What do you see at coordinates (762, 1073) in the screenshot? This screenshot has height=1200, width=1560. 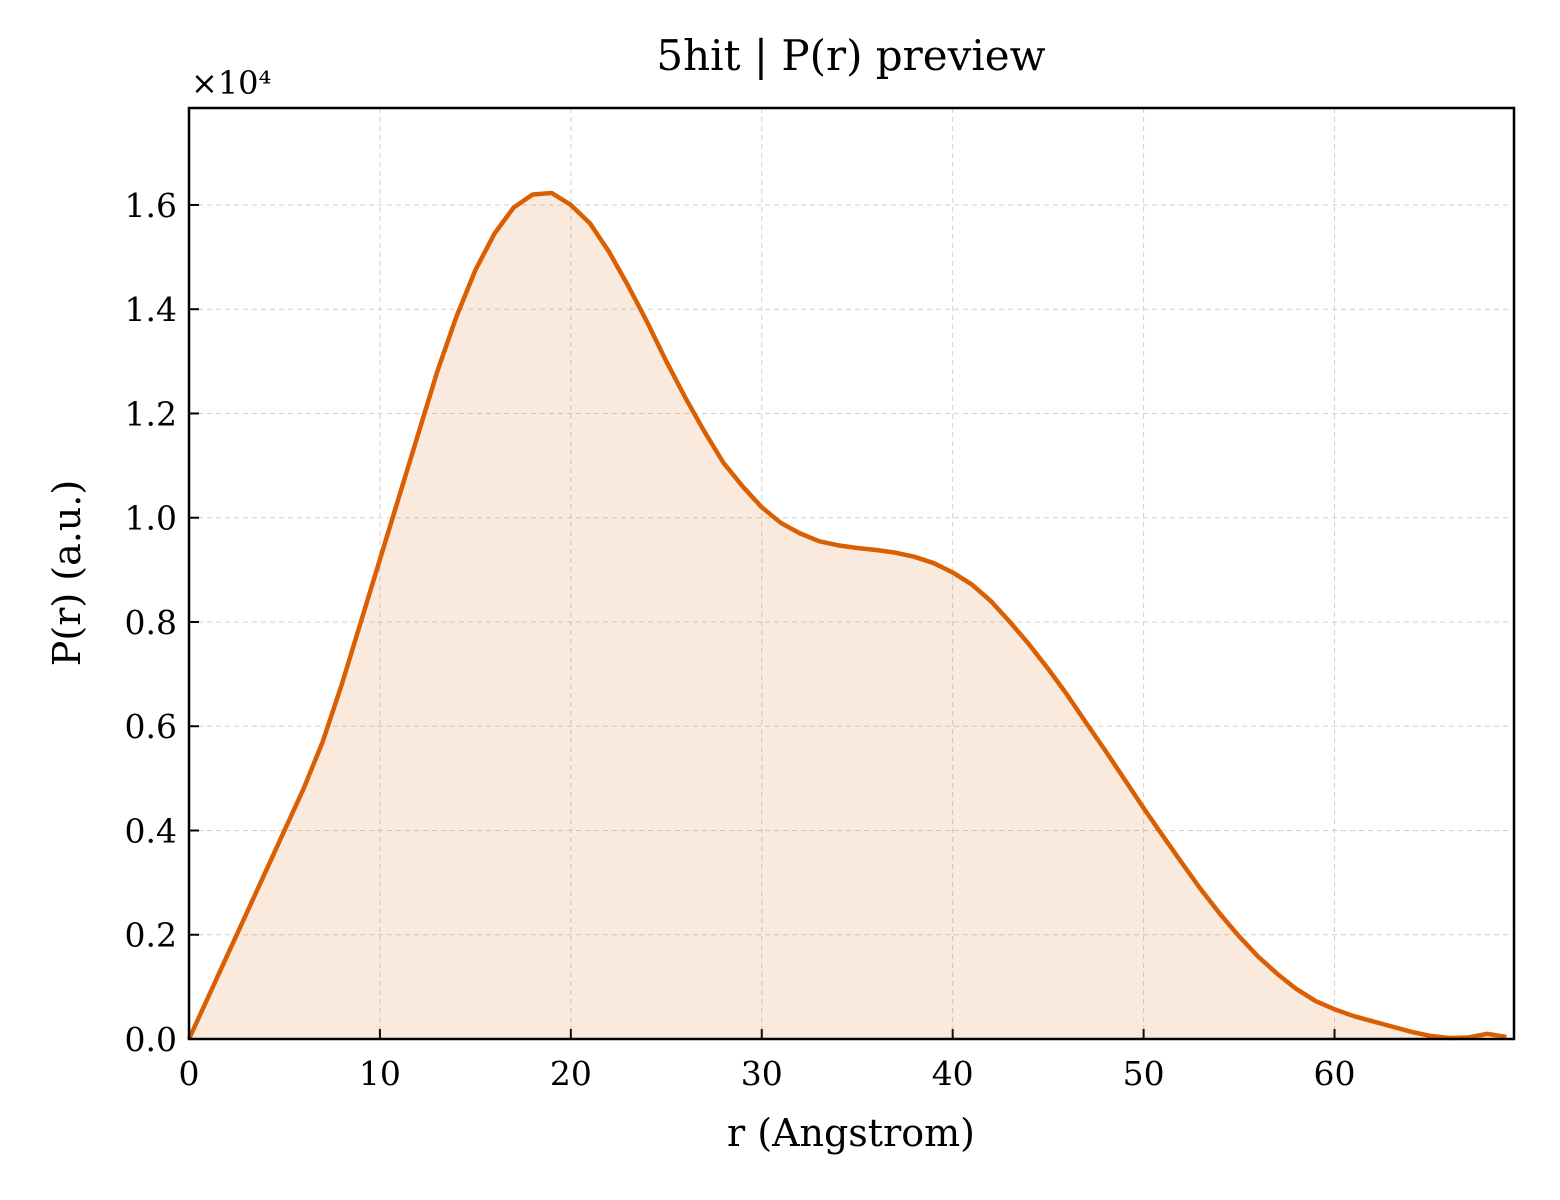 I see `x-tick-label: 30` at bounding box center [762, 1073].